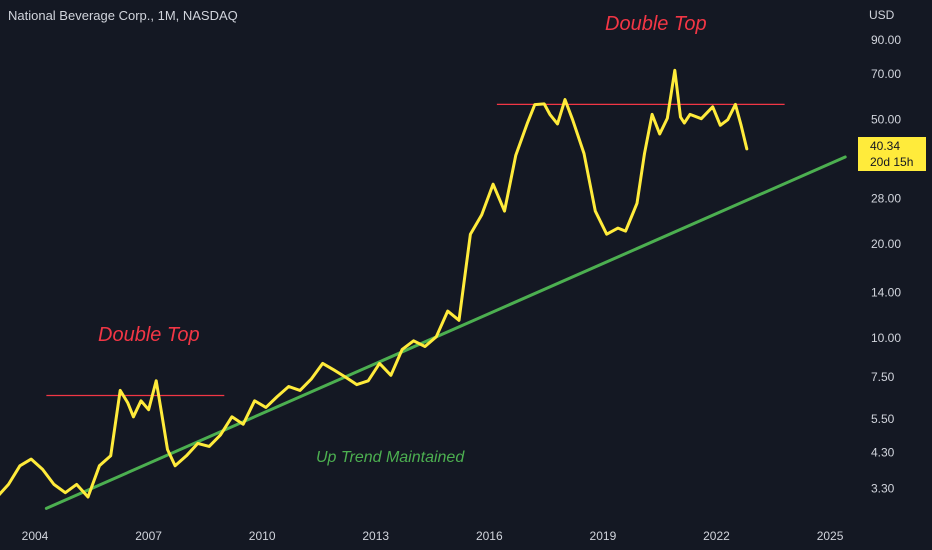  Describe the element at coordinates (123, 15) in the screenshot. I see `symbol-title: National Beverage Corp., 1M, NASDAQ` at that location.